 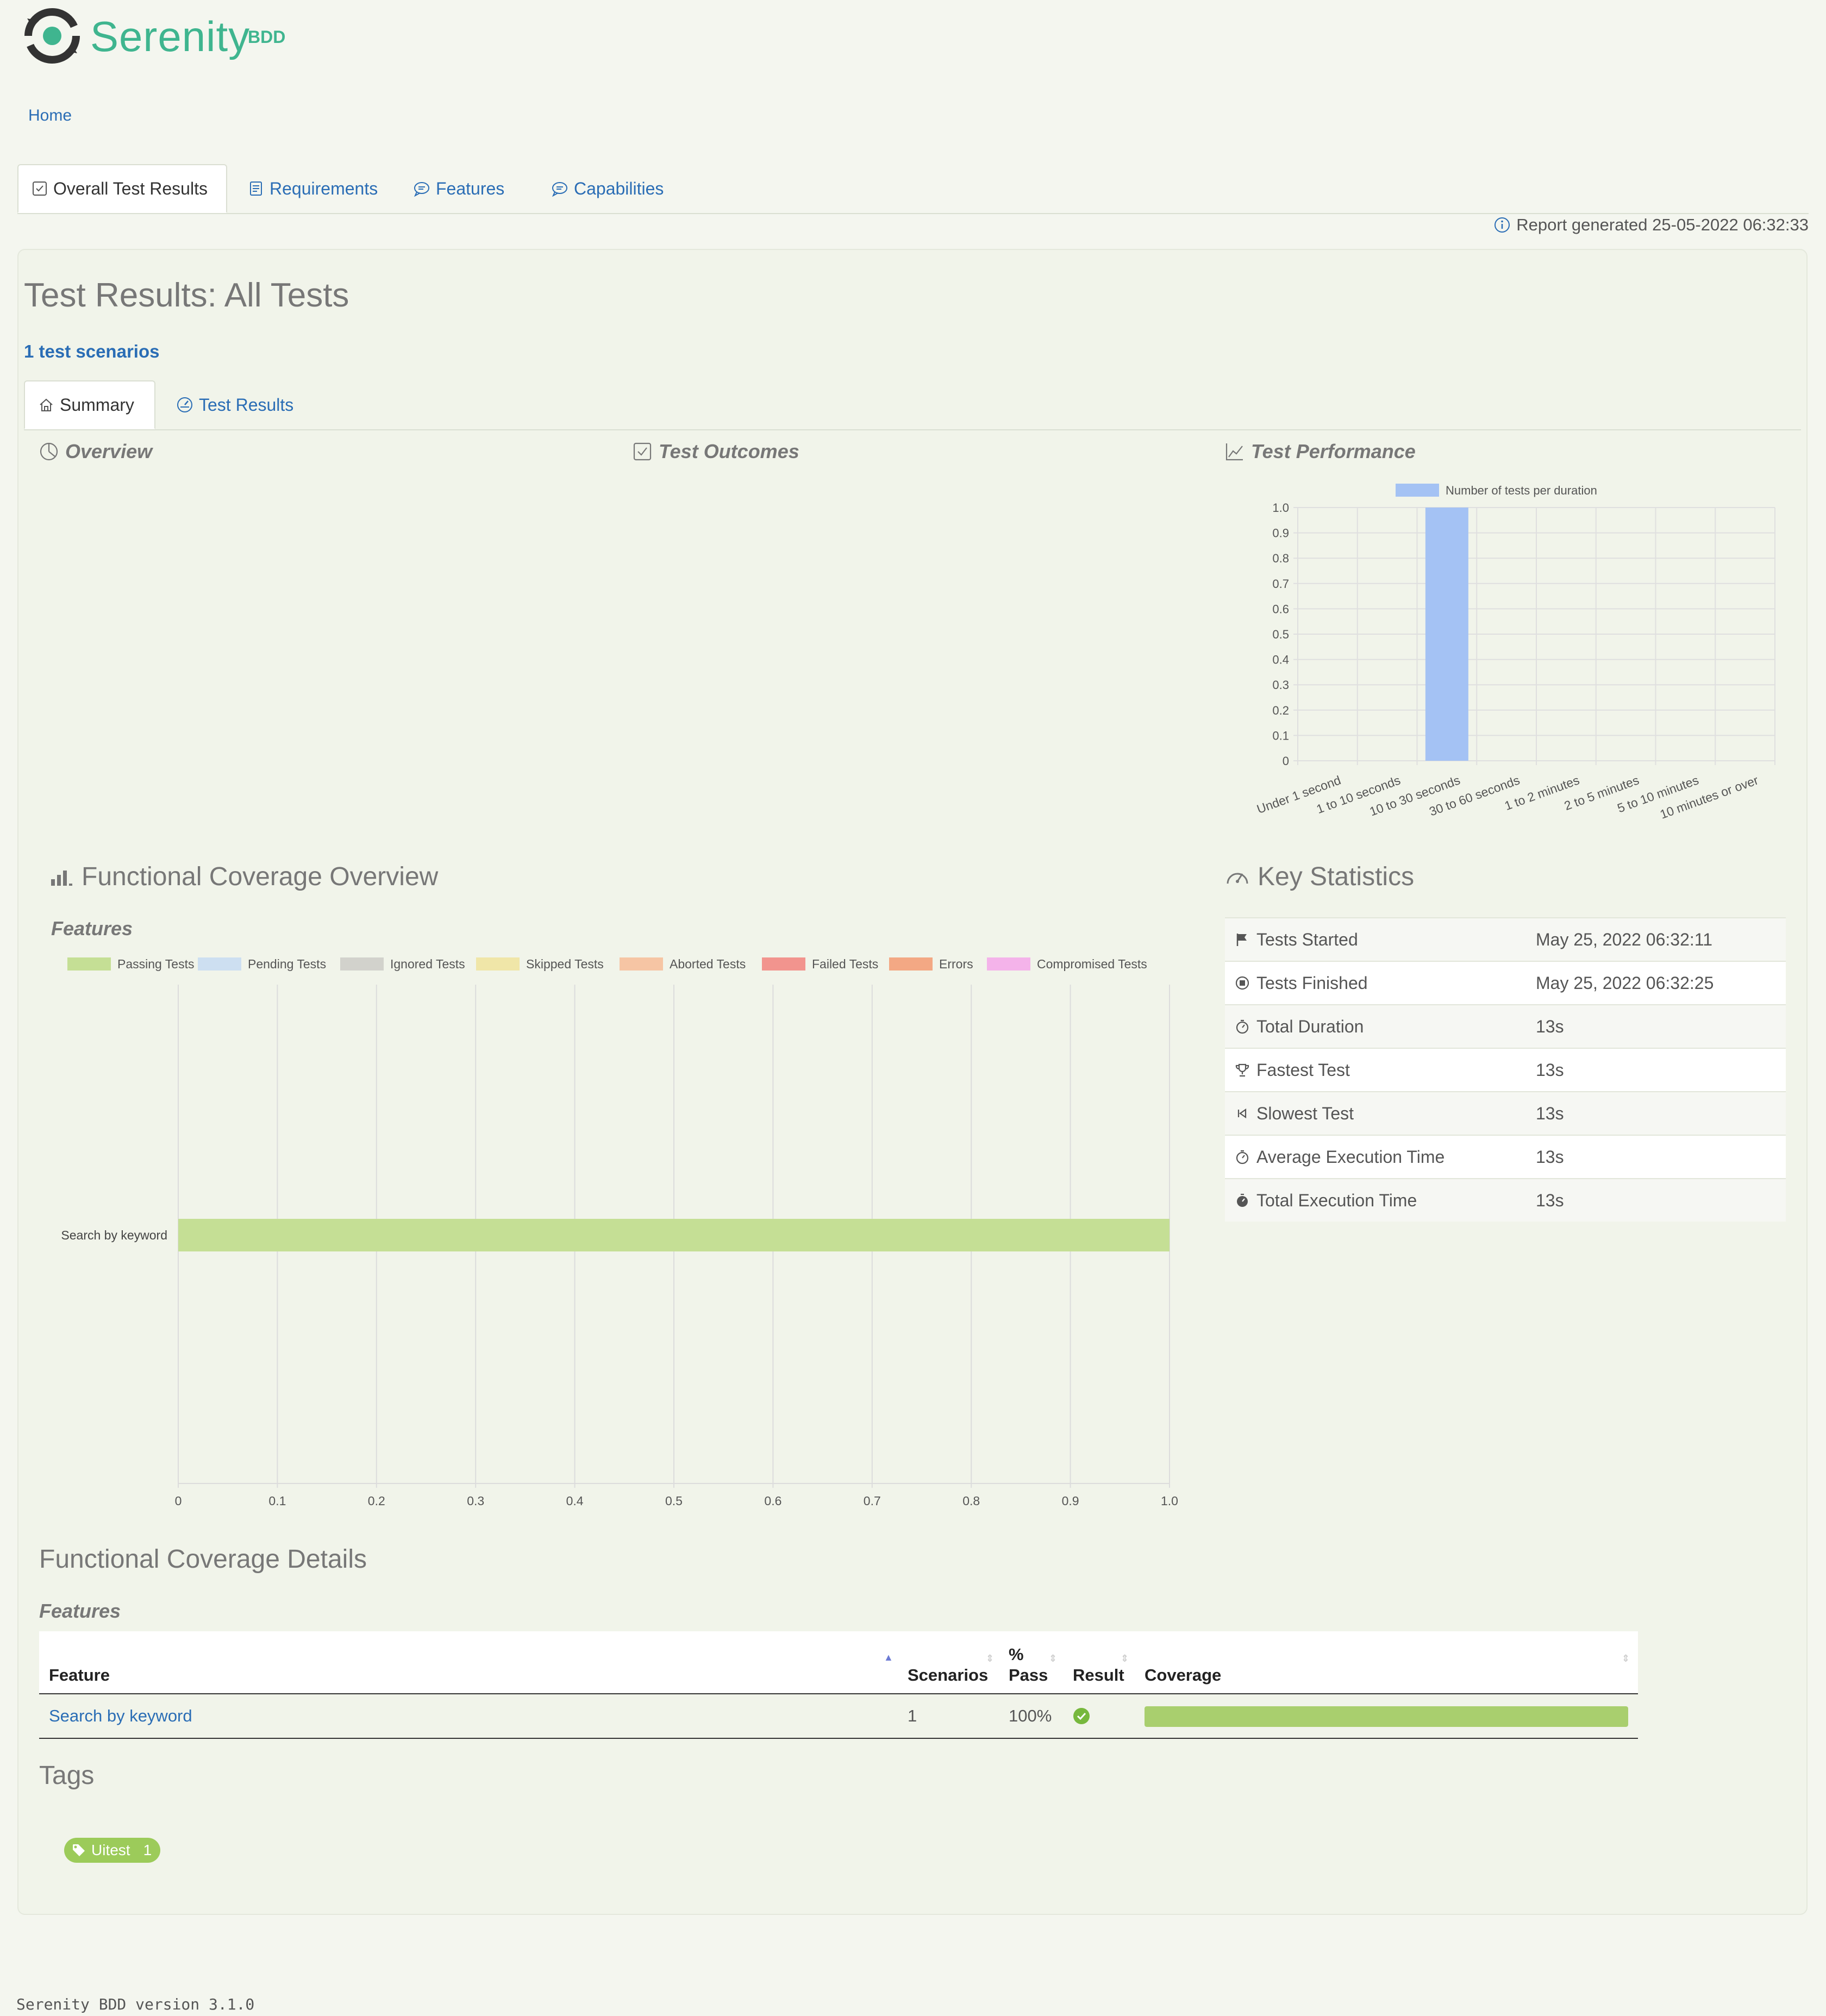 What do you see at coordinates (845, 964) in the screenshot?
I see `legend-label: Failed Tests` at bounding box center [845, 964].